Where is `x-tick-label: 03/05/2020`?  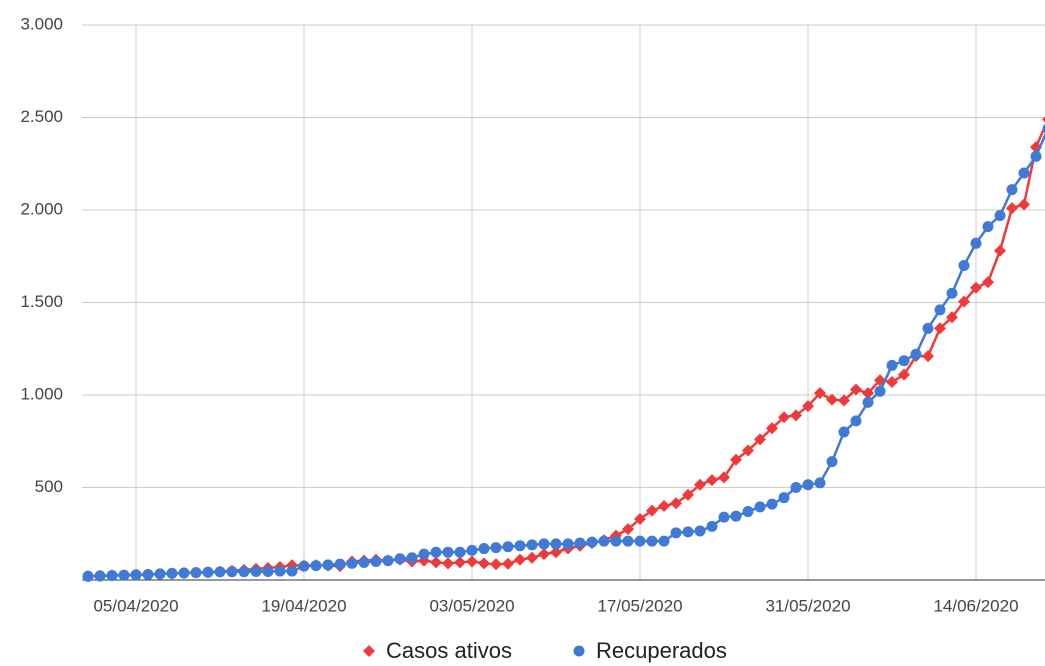
x-tick-label: 03/05/2020 is located at coordinates (471, 605).